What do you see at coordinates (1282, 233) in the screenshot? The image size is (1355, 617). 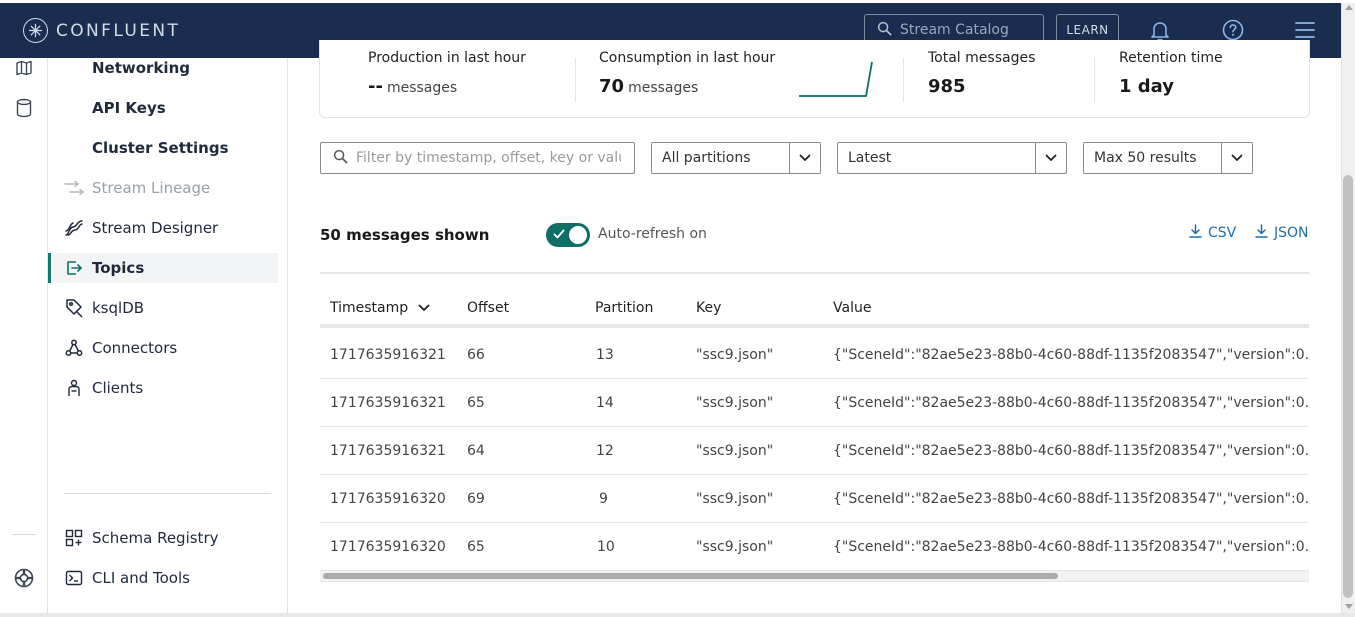 I see `download-json-link: JSON` at bounding box center [1282, 233].